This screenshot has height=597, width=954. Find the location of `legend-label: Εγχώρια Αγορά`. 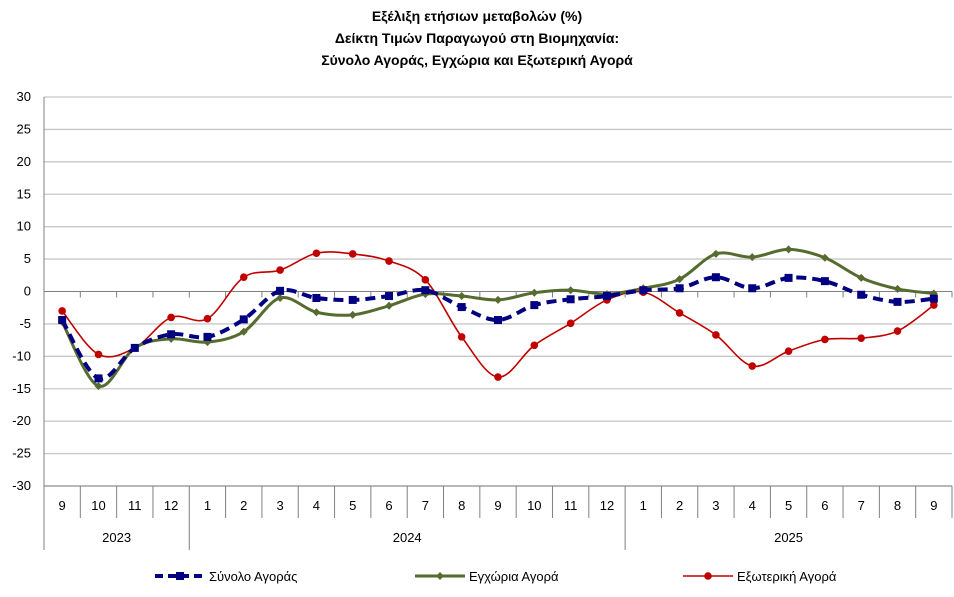

legend-label: Εγχώρια Αγορά is located at coordinates (514, 576).